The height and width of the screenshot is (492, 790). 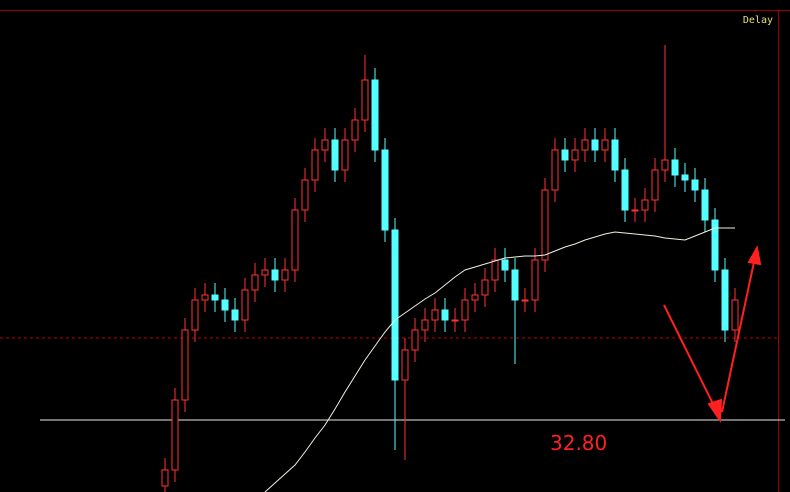 I want to click on arrows, so click(x=712, y=334).